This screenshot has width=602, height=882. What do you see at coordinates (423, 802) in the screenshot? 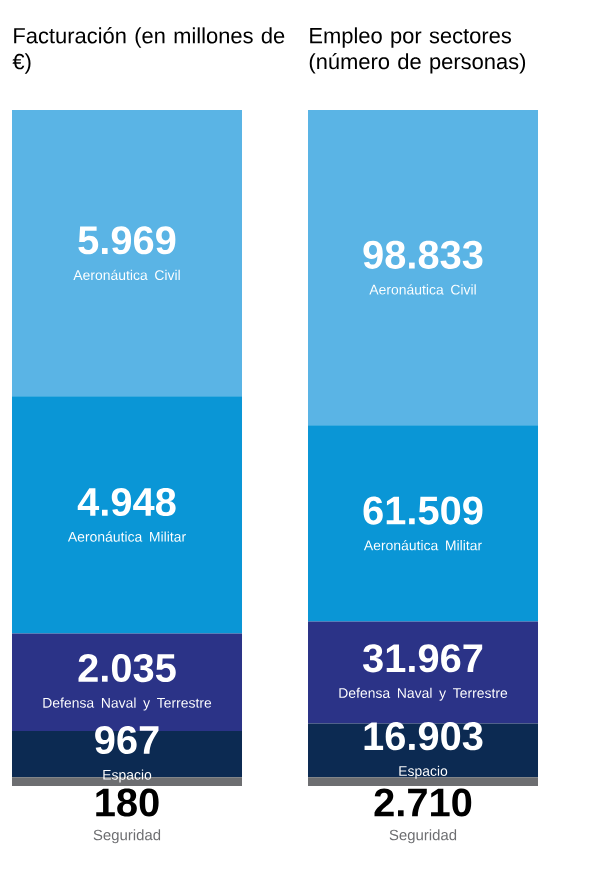
I see `data-label: 2.710` at bounding box center [423, 802].